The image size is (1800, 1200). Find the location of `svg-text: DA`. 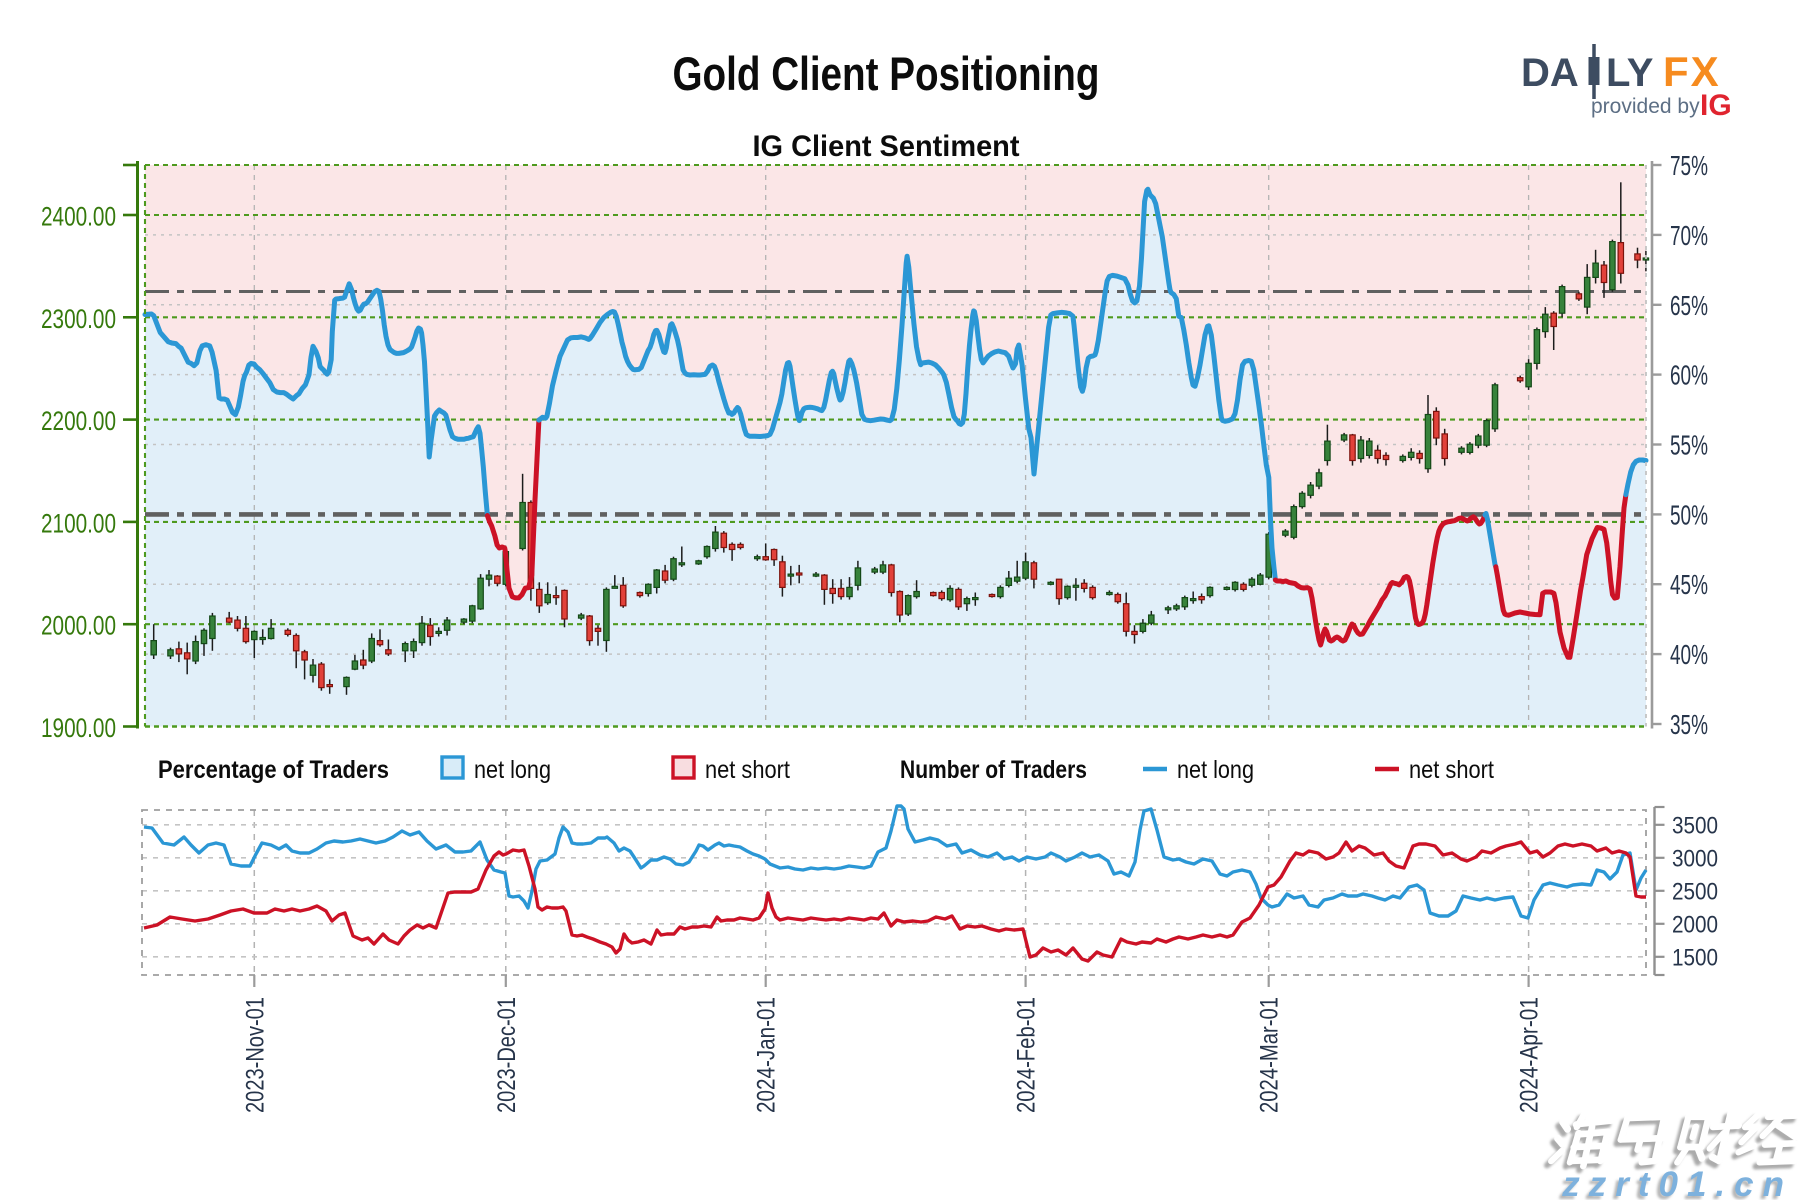

svg-text: DA is located at coordinates (1550, 73).